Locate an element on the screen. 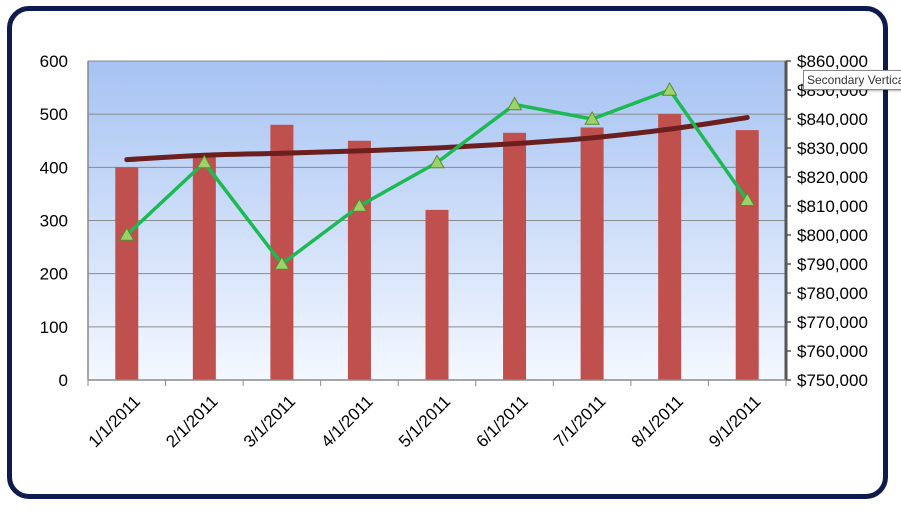 Image resolution: width=901 pixels, height=511 pixels. x-tick-label: 5/1/2011 is located at coordinates (424, 421).